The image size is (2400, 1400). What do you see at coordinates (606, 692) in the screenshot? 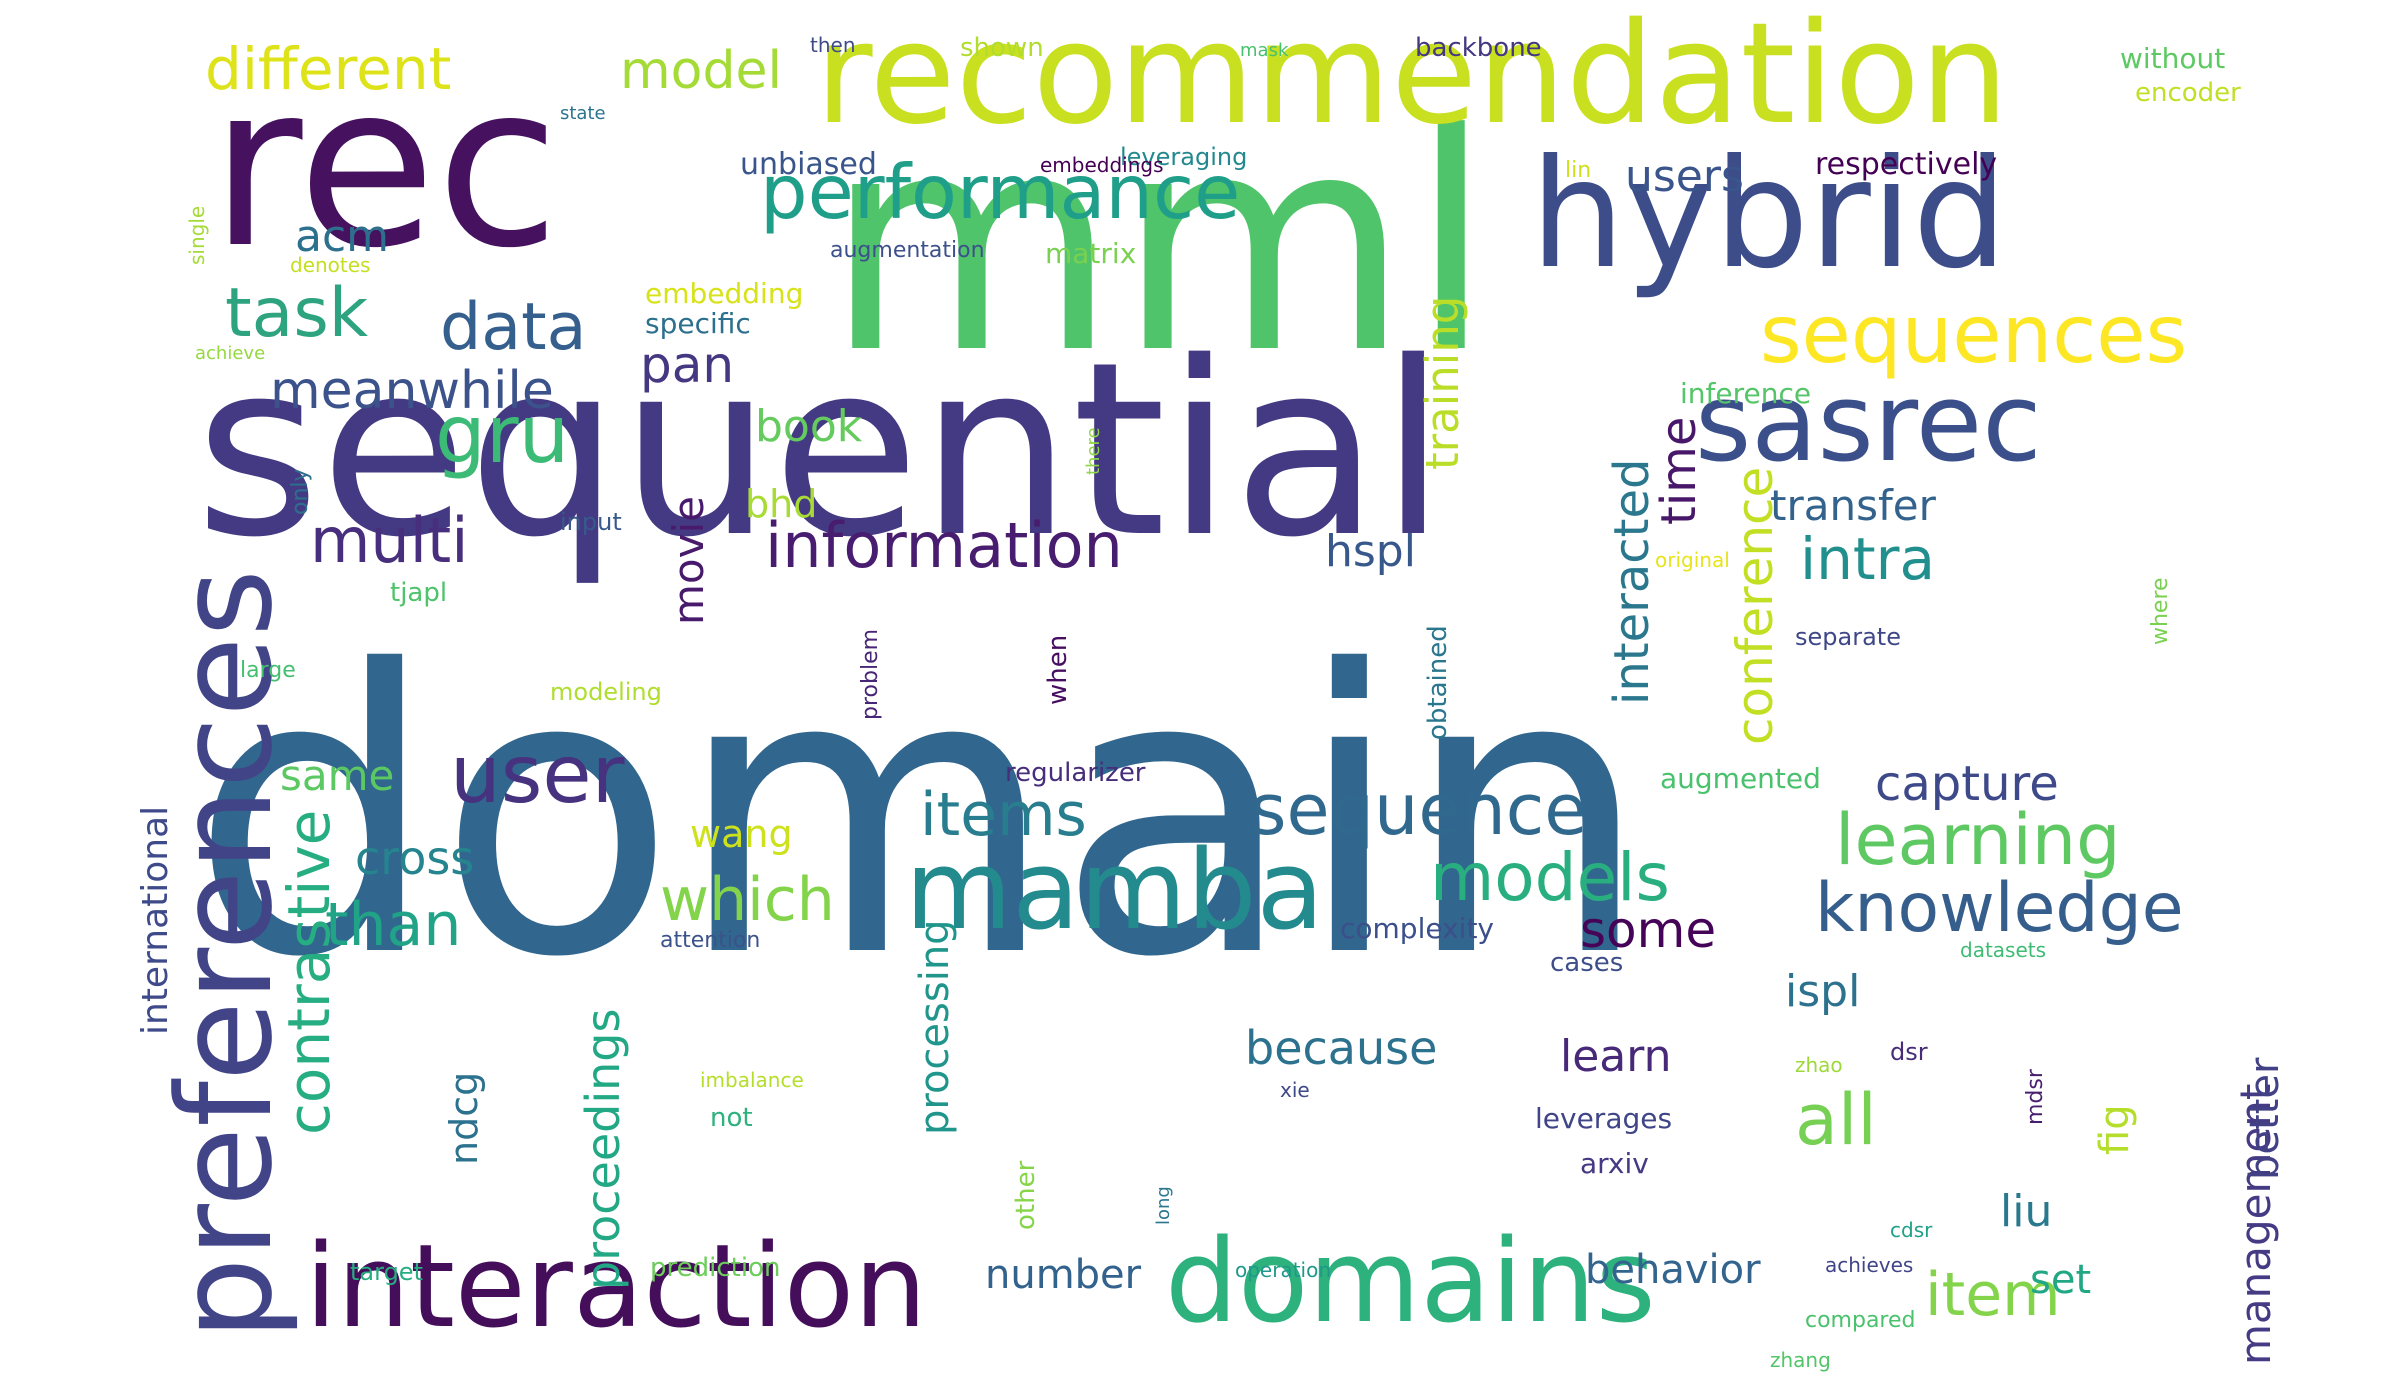
I see `cloud-word: modeling` at bounding box center [606, 692].